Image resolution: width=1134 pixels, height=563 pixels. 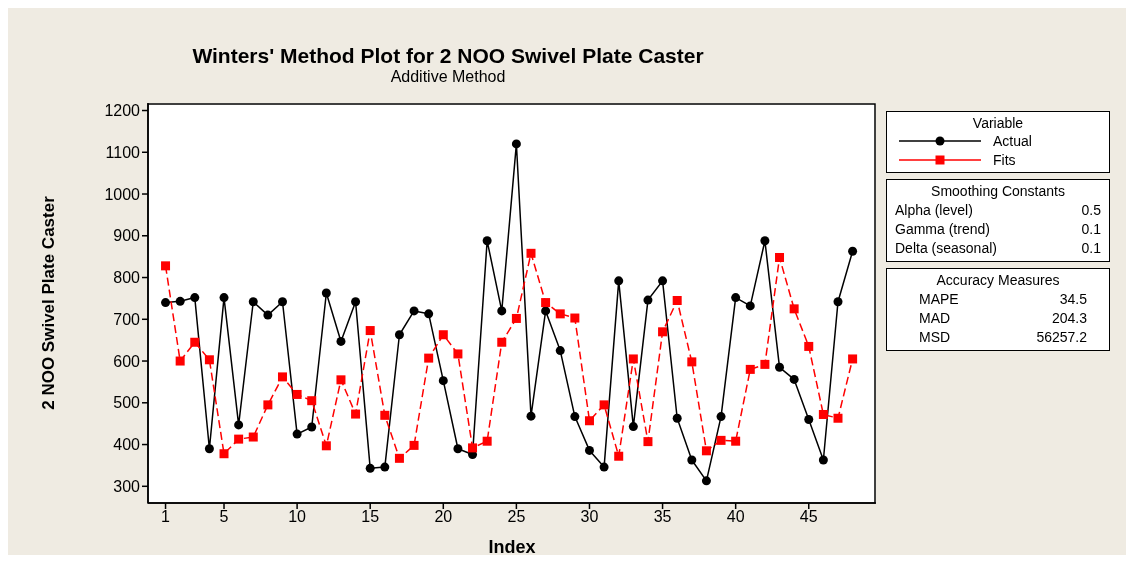 I want to click on y-tick-label: 1200, so click(x=122, y=111).